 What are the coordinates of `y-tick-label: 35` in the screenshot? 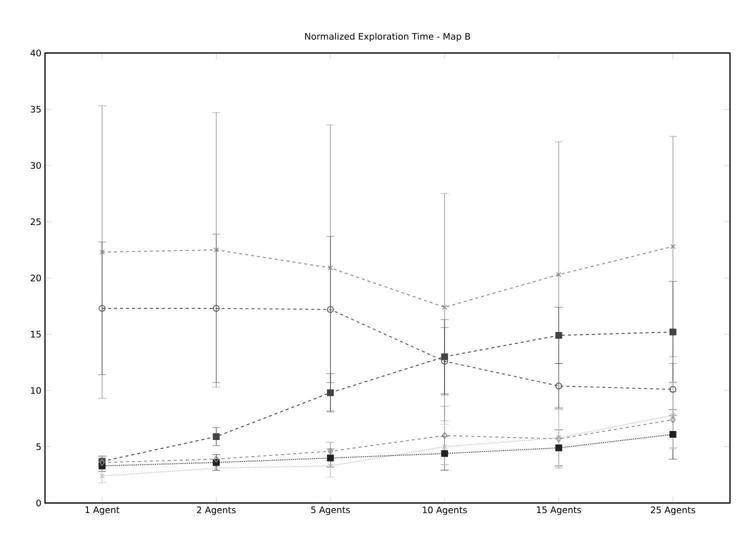 It's located at (35, 109).